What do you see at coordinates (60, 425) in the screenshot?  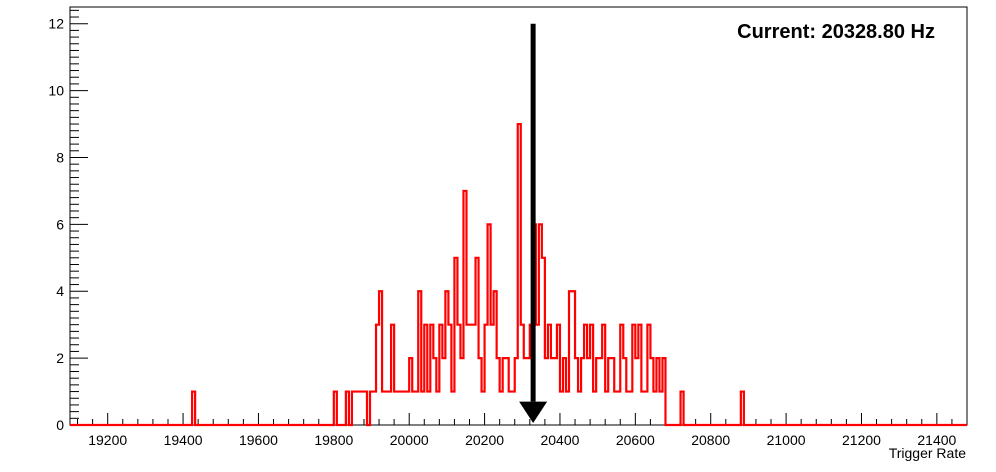 I see `y-tick-label: 0` at bounding box center [60, 425].